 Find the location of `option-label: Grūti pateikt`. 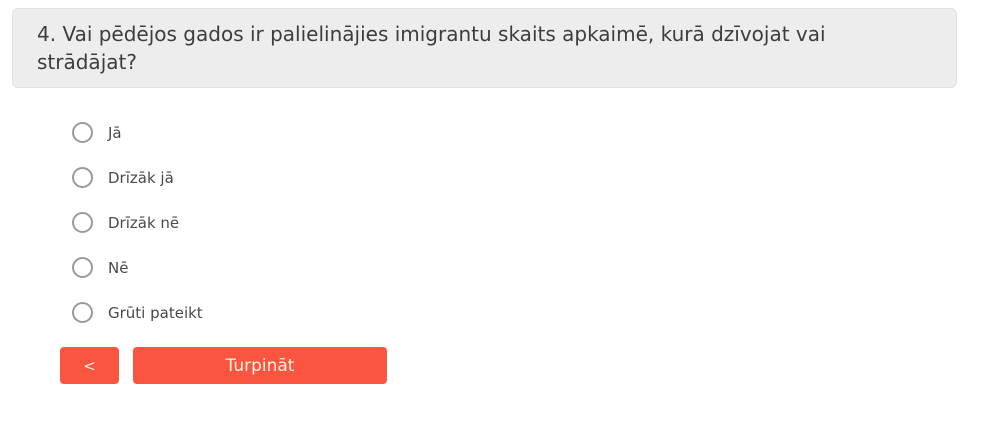

option-label: Grūti pateikt is located at coordinates (155, 312).